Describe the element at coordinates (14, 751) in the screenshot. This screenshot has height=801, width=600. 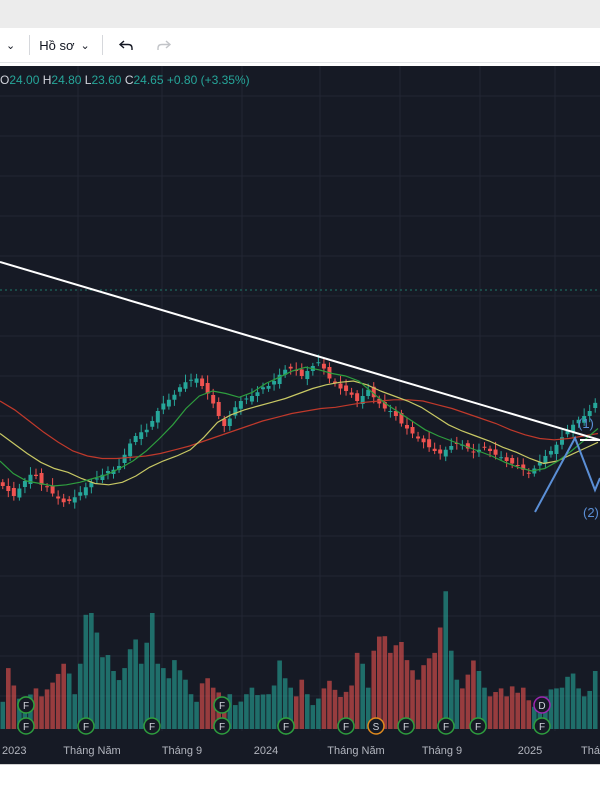
I see `x-axis-label: 2023` at that location.